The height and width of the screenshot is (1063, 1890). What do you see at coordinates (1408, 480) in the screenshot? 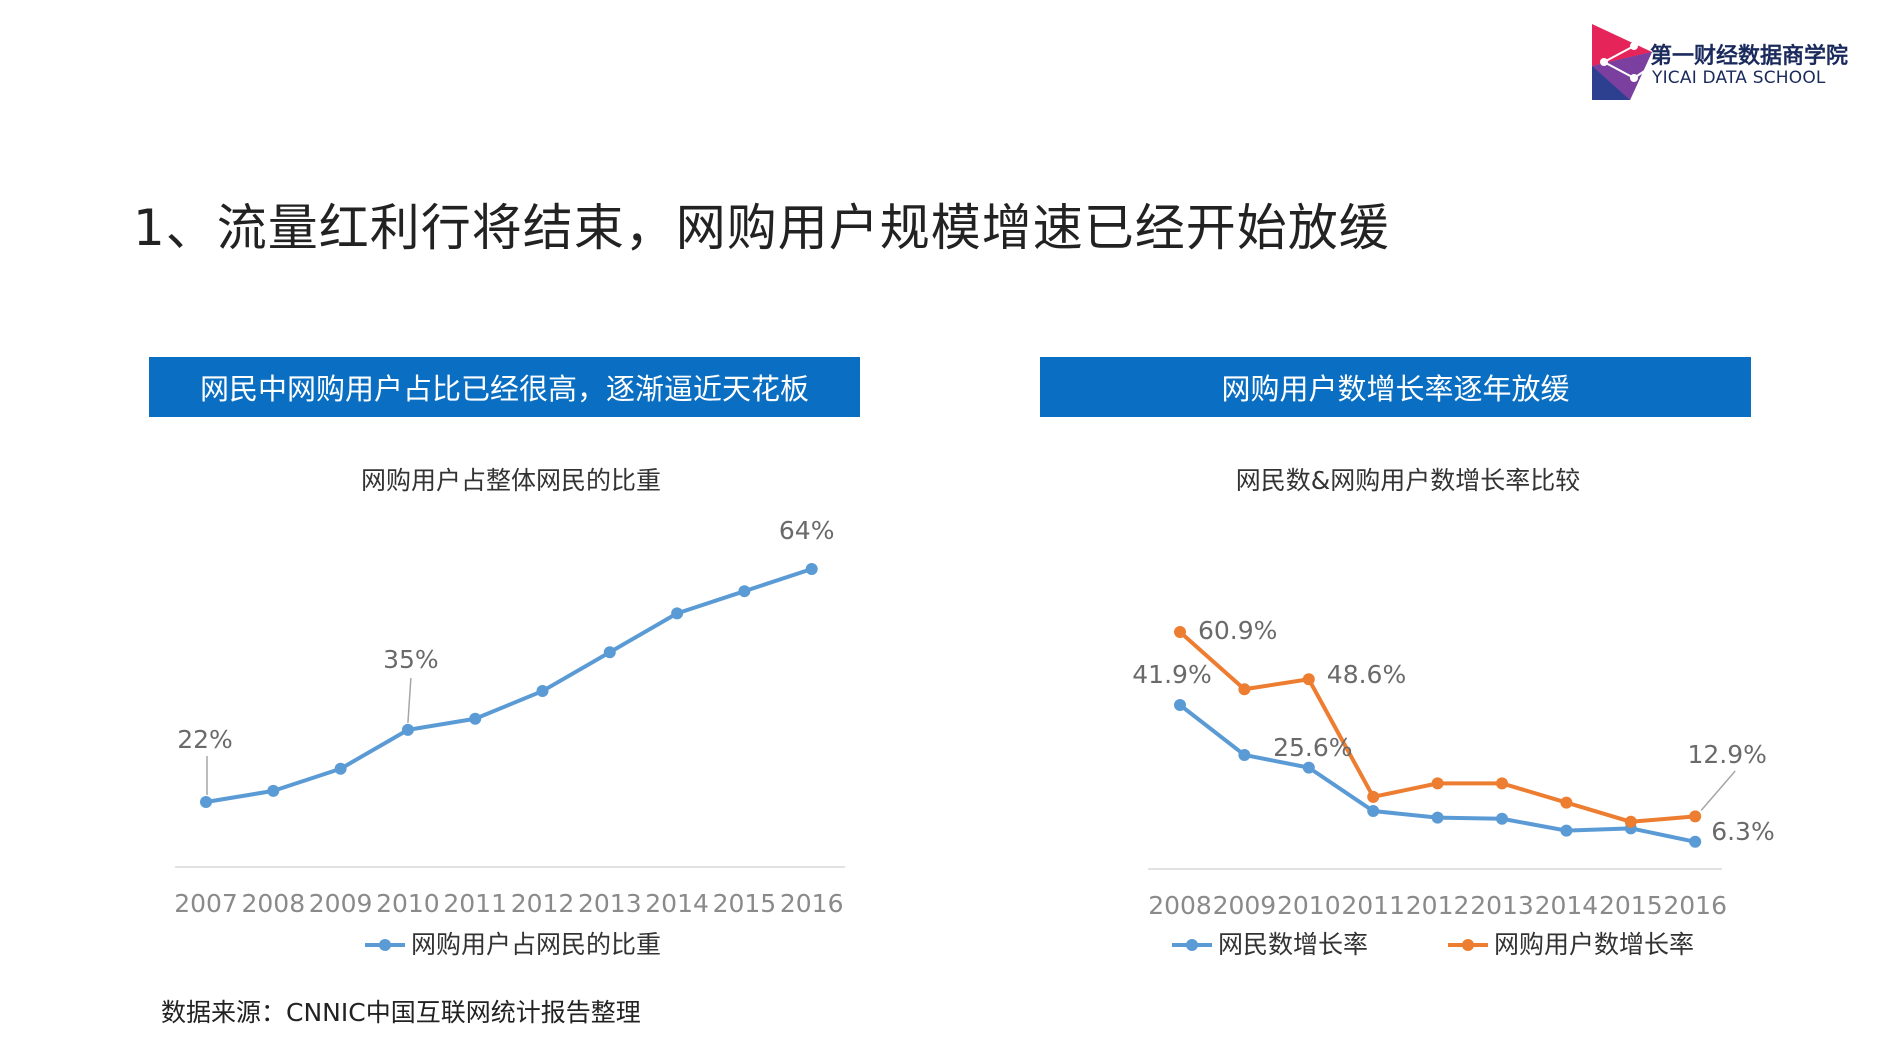
I see `chart-title: 网民数&网购用户数增长率比较` at bounding box center [1408, 480].